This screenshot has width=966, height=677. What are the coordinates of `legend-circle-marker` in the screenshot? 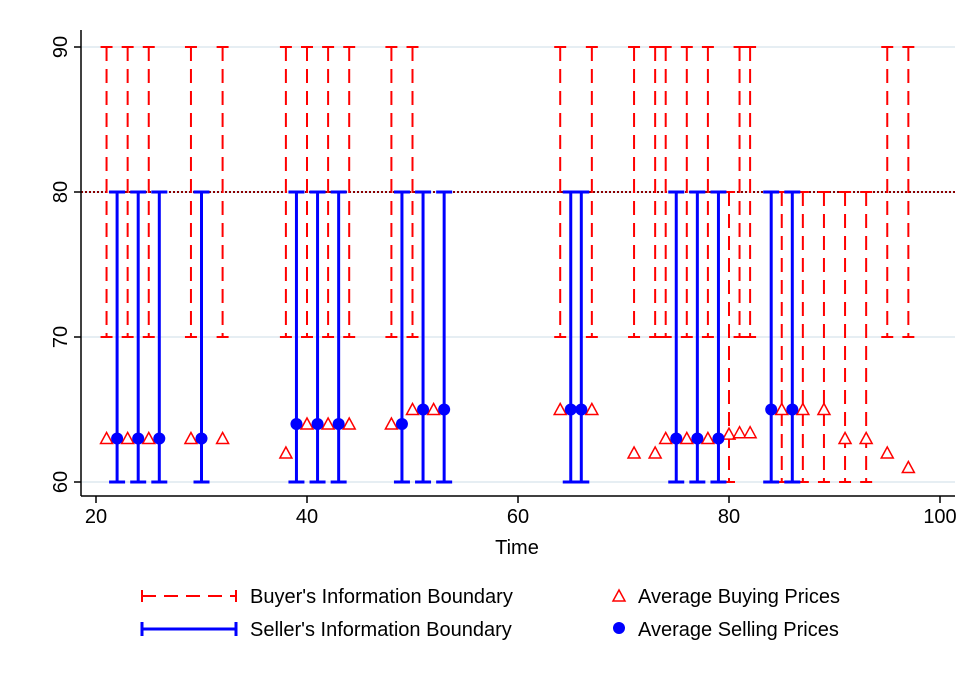 It's located at (619, 628).